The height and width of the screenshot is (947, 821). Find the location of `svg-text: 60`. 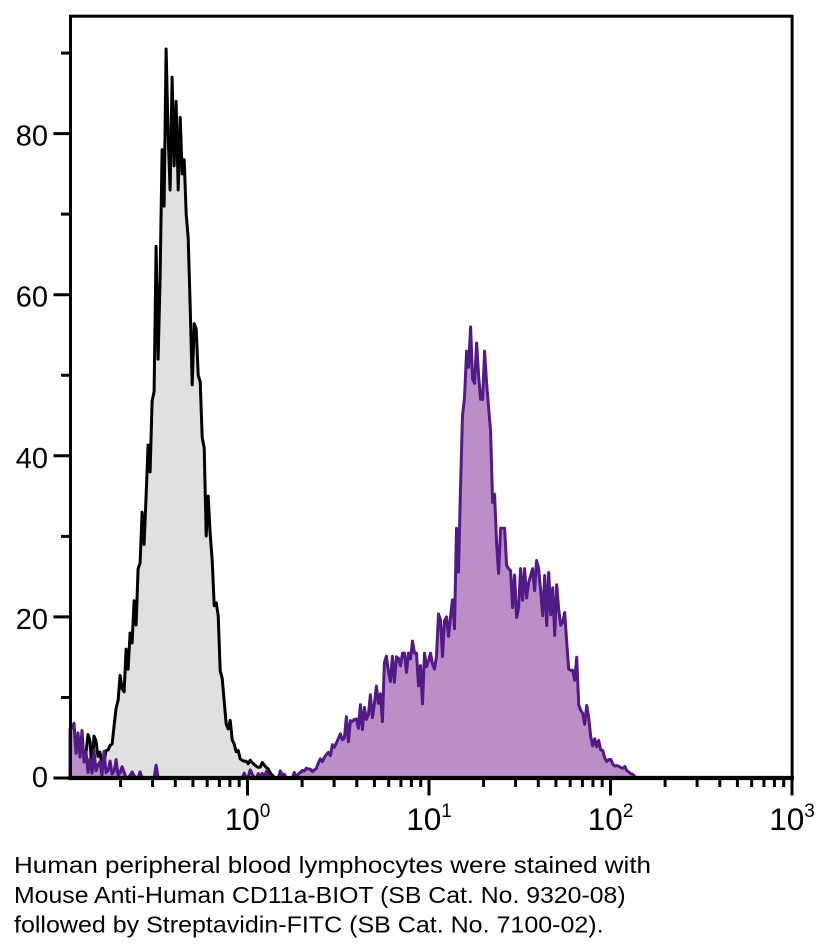

svg-text: 60 is located at coordinates (32, 298).